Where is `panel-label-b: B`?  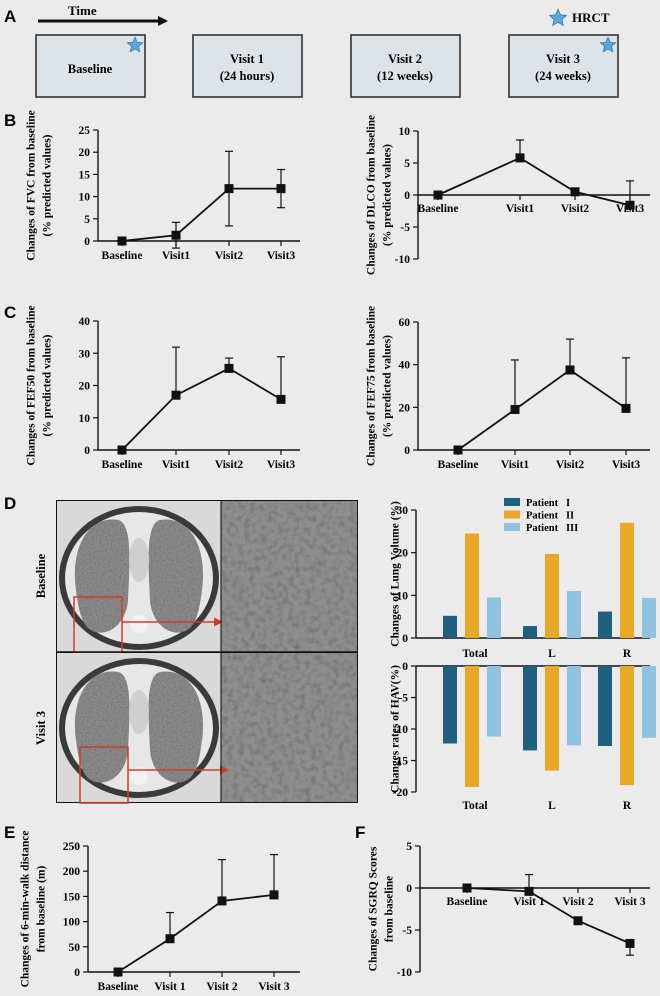
panel-label-b: B is located at coordinates (10, 120).